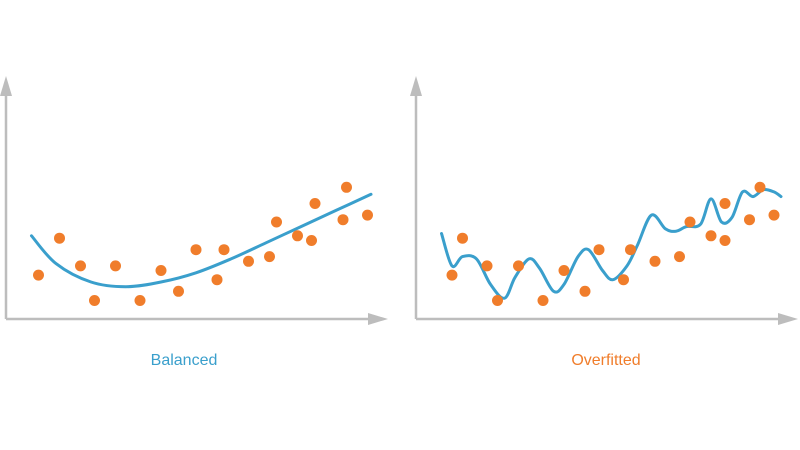 Image resolution: width=800 pixels, height=450 pixels. I want to click on balanced-caption: Balanced, so click(184, 360).